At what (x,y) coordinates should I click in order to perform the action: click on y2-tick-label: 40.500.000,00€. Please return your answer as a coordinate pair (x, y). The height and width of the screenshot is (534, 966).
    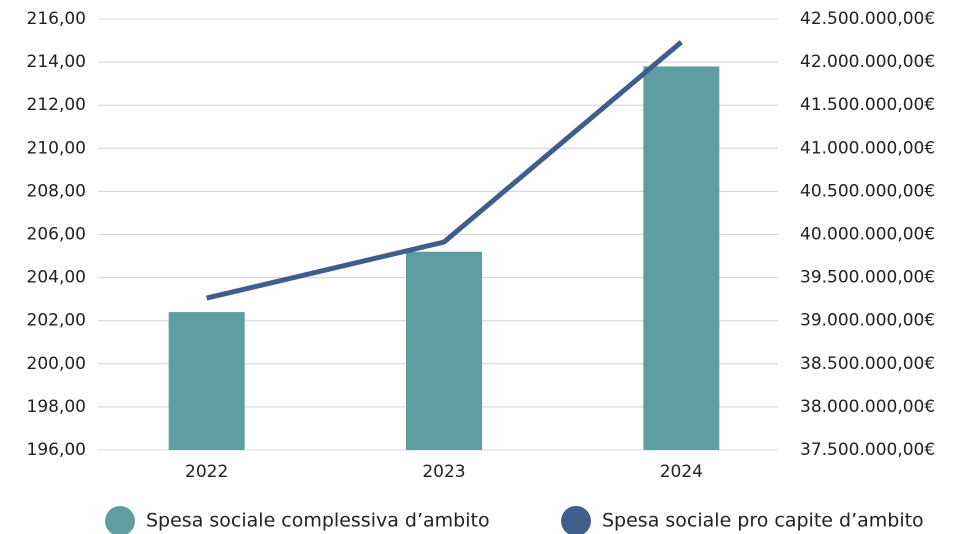
    Looking at the image, I should click on (867, 191).